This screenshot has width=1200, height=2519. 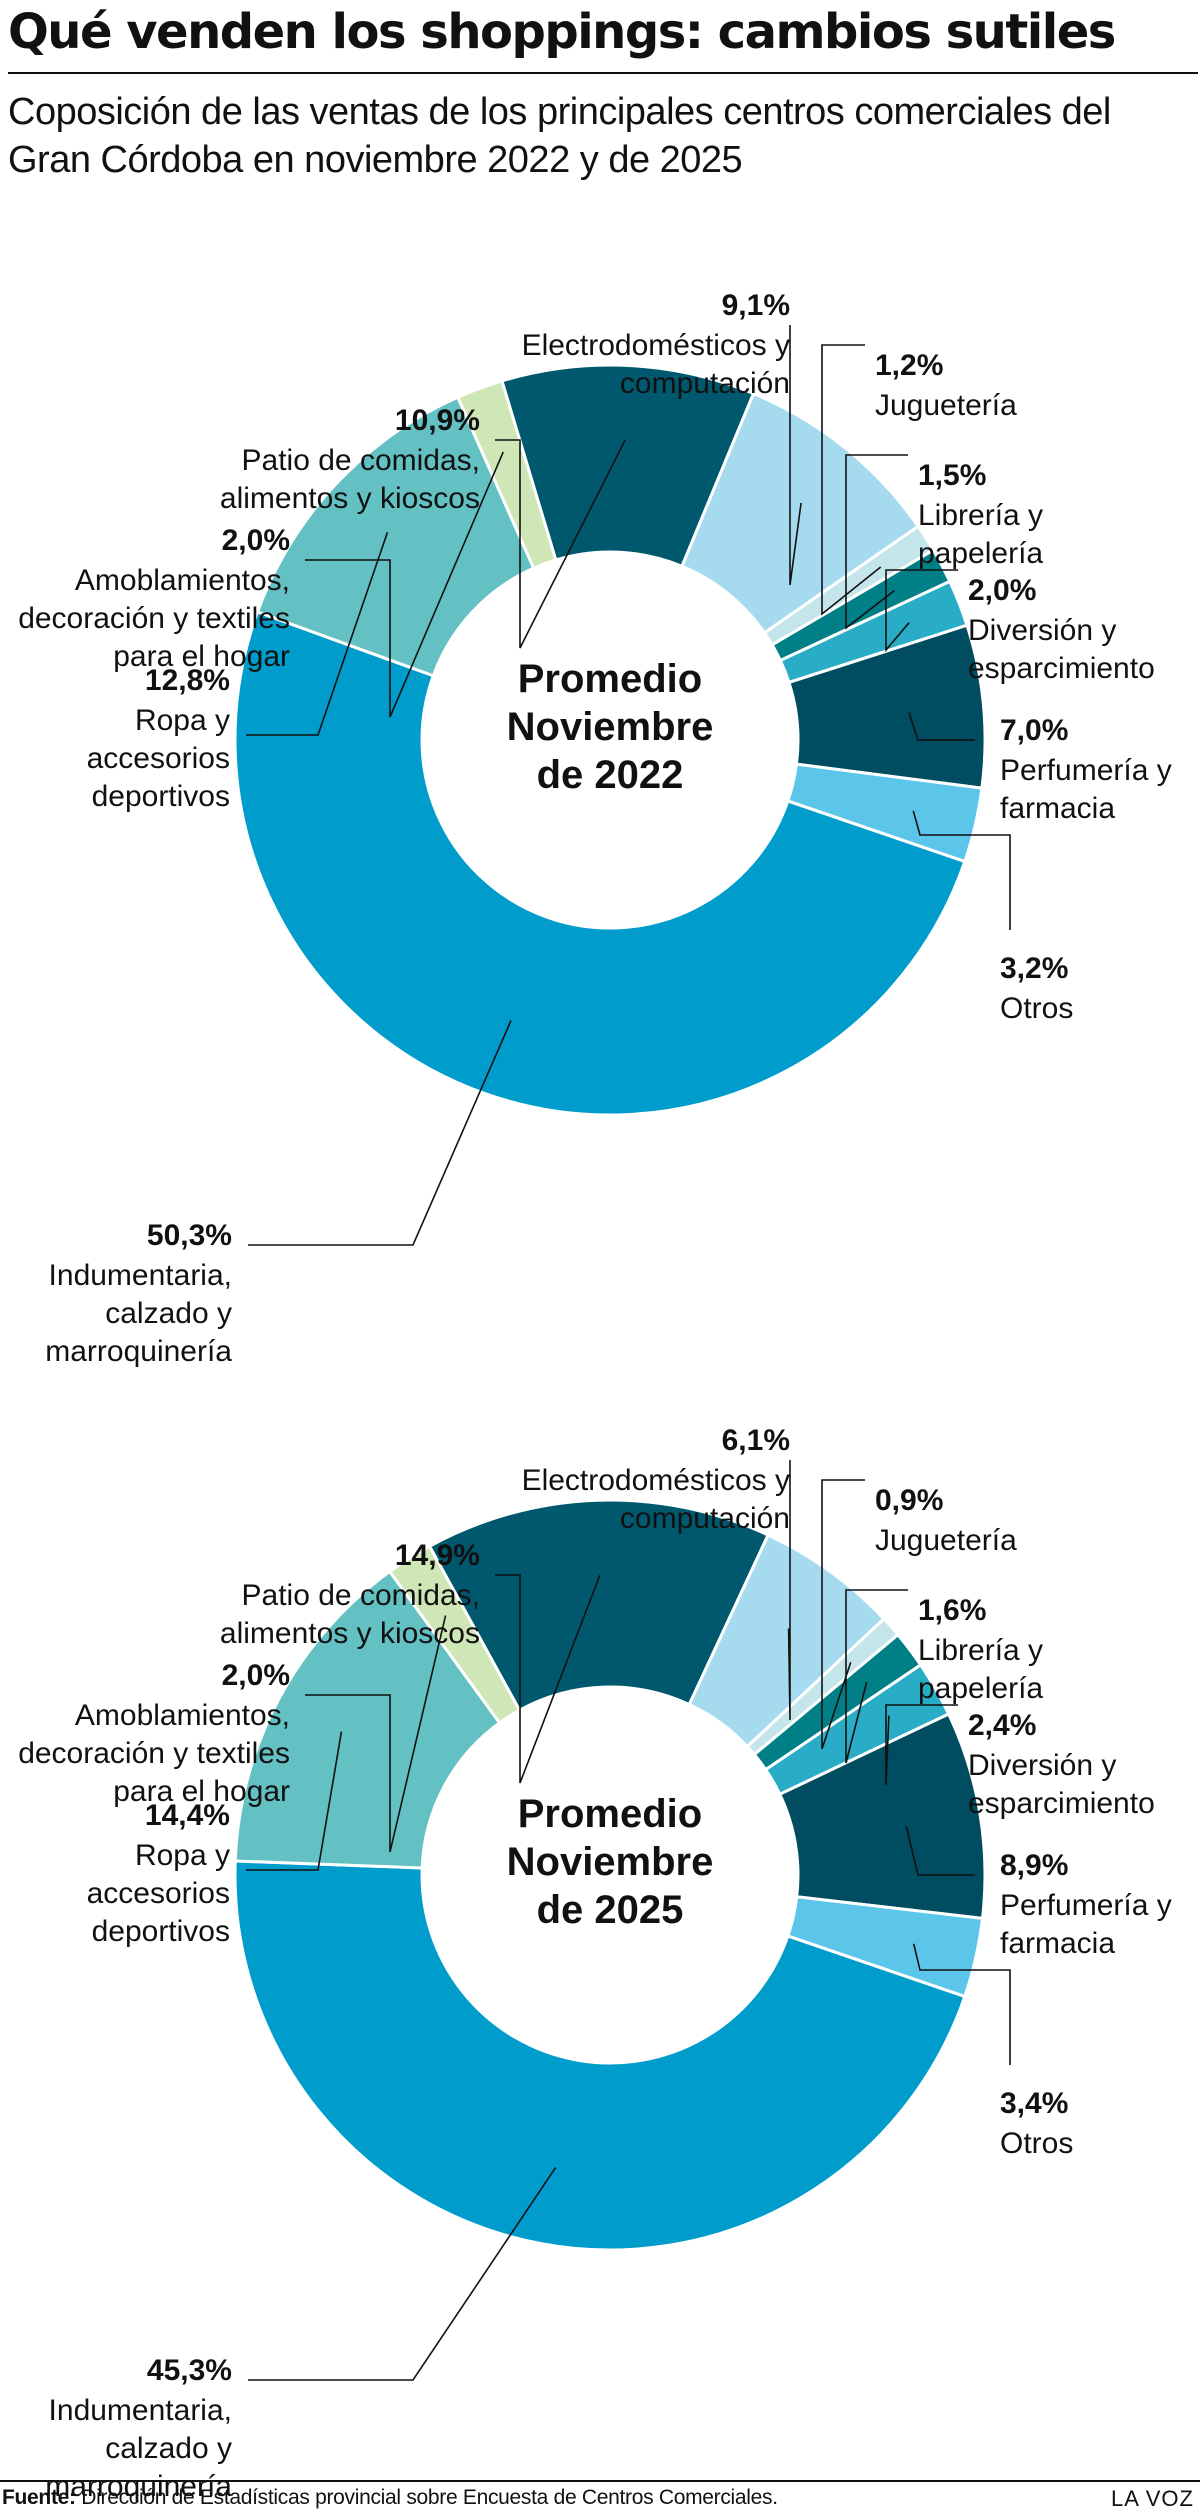 What do you see at coordinates (187, 1815) in the screenshot?
I see `value-label-ropa-deportiva: 14,4%` at bounding box center [187, 1815].